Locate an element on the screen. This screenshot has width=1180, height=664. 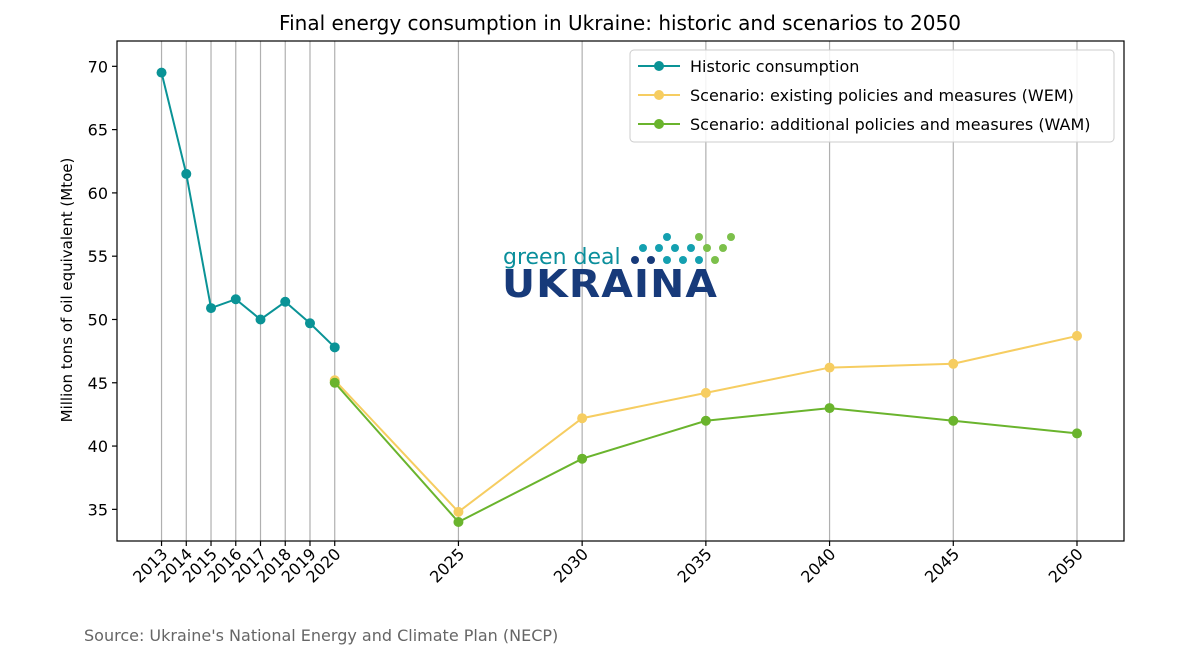
series-3-point-2050 is located at coordinates (1076, 433).